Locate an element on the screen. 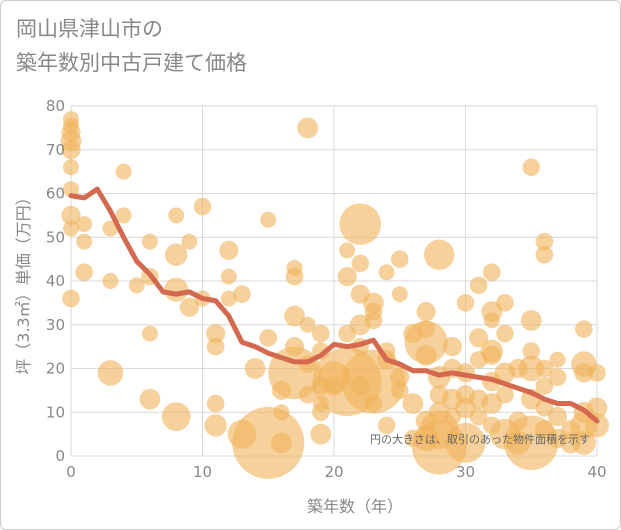 The width and height of the screenshot is (621, 530). y-tick-label-0: 0 is located at coordinates (60, 456).